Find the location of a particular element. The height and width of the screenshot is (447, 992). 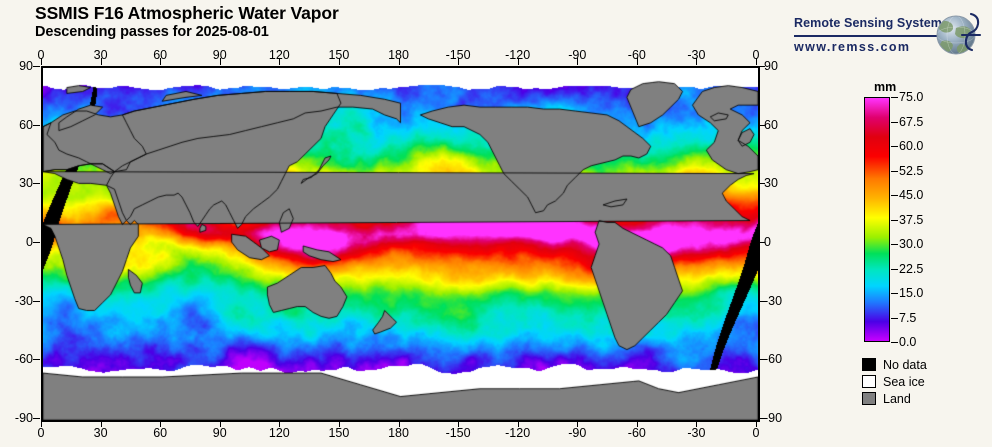

colorbar-tick-label: 52.5 is located at coordinates (911, 170).